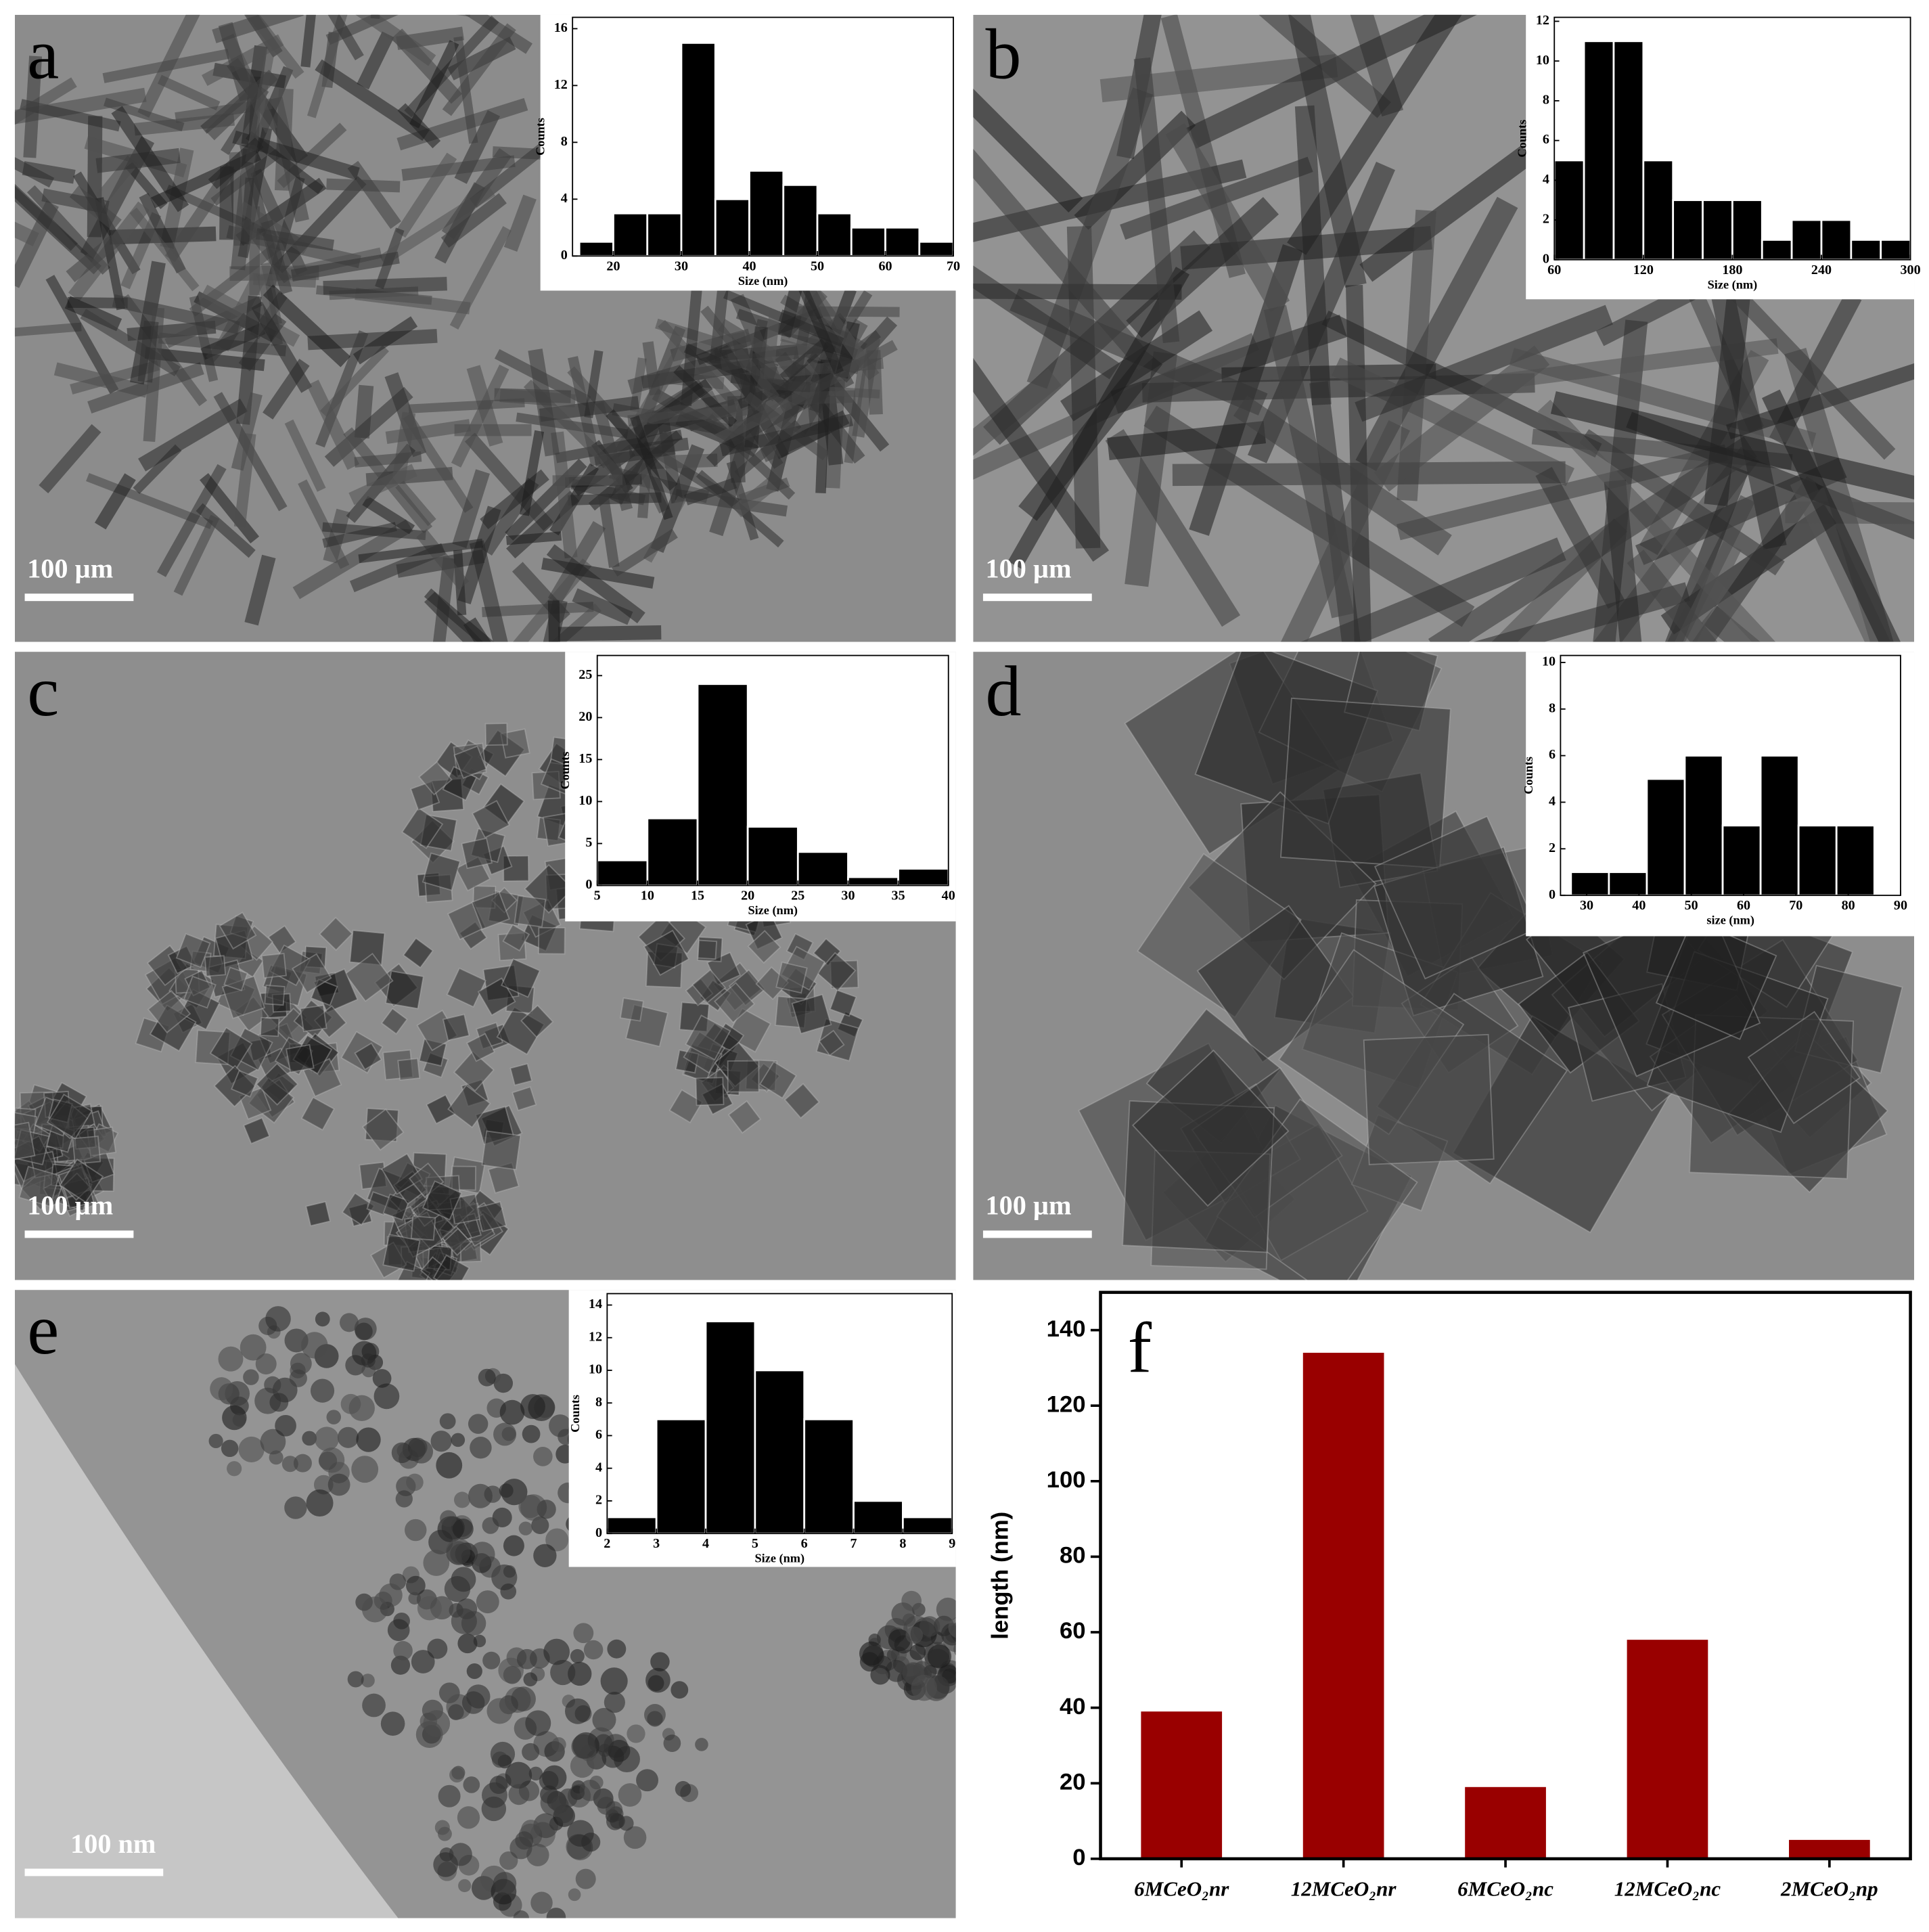 The height and width of the screenshot is (1932, 1929). Describe the element at coordinates (588, 842) in the screenshot. I see `y-tick-label: 5` at that location.